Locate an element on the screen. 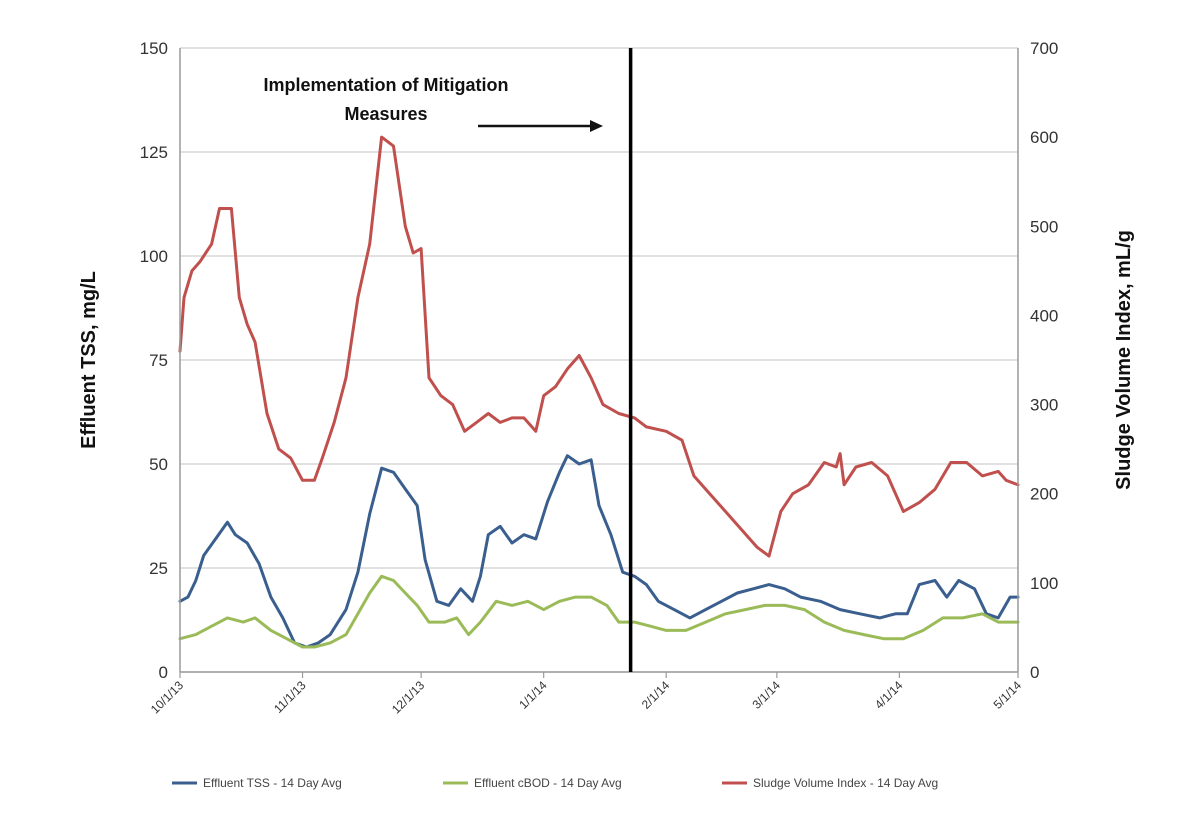 Image resolution: width=1200 pixels, height=826 pixels. right-tick-label: 400 is located at coordinates (1044, 315).